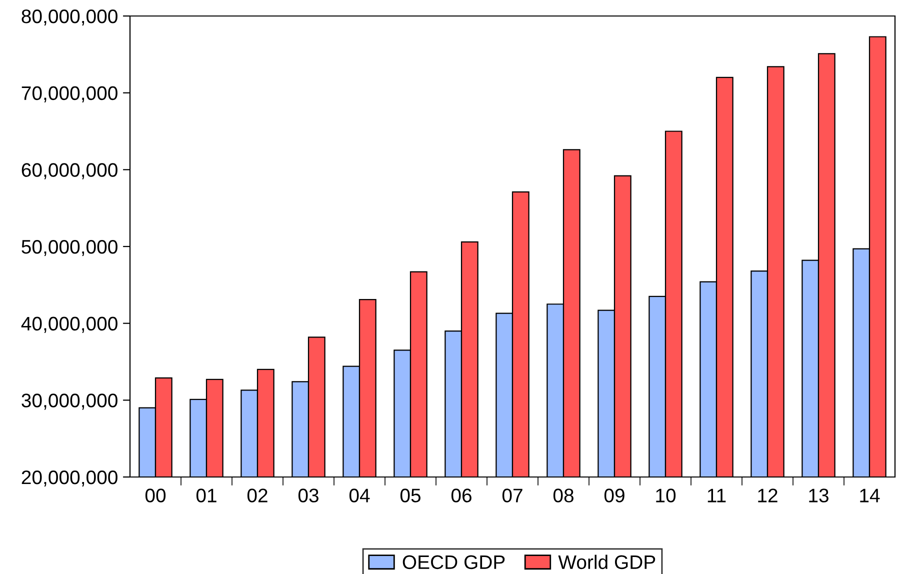 The height and width of the screenshot is (574, 897). Describe the element at coordinates (461, 495) in the screenshot. I see `x-tick-label: 06` at that location.